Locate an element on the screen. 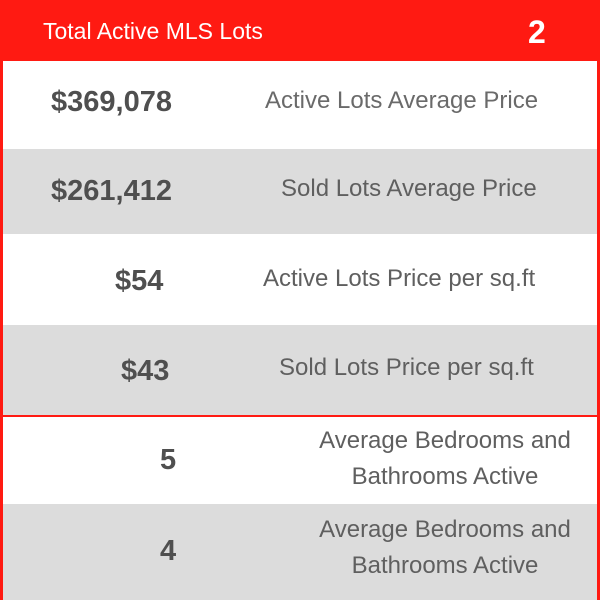  stat-row-active-avg-price: $369,078 Active Lots Average Price is located at coordinates (300, 105).